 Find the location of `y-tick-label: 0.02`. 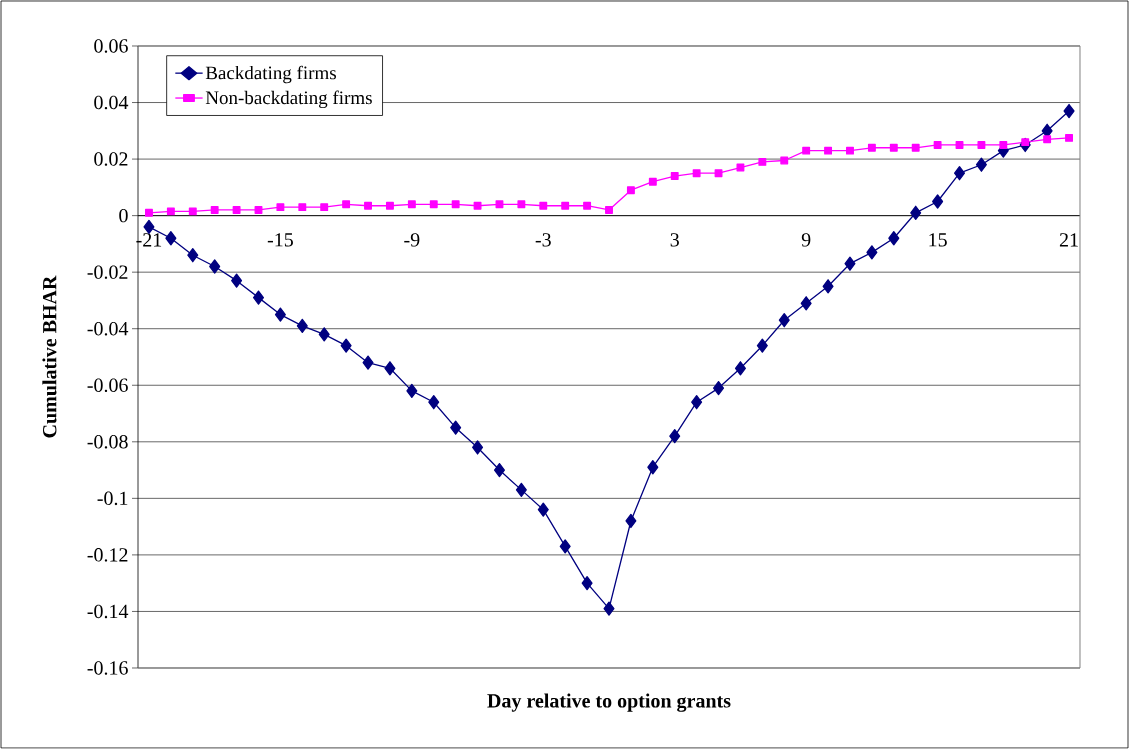

y-tick-label: 0.02 is located at coordinates (111, 159).